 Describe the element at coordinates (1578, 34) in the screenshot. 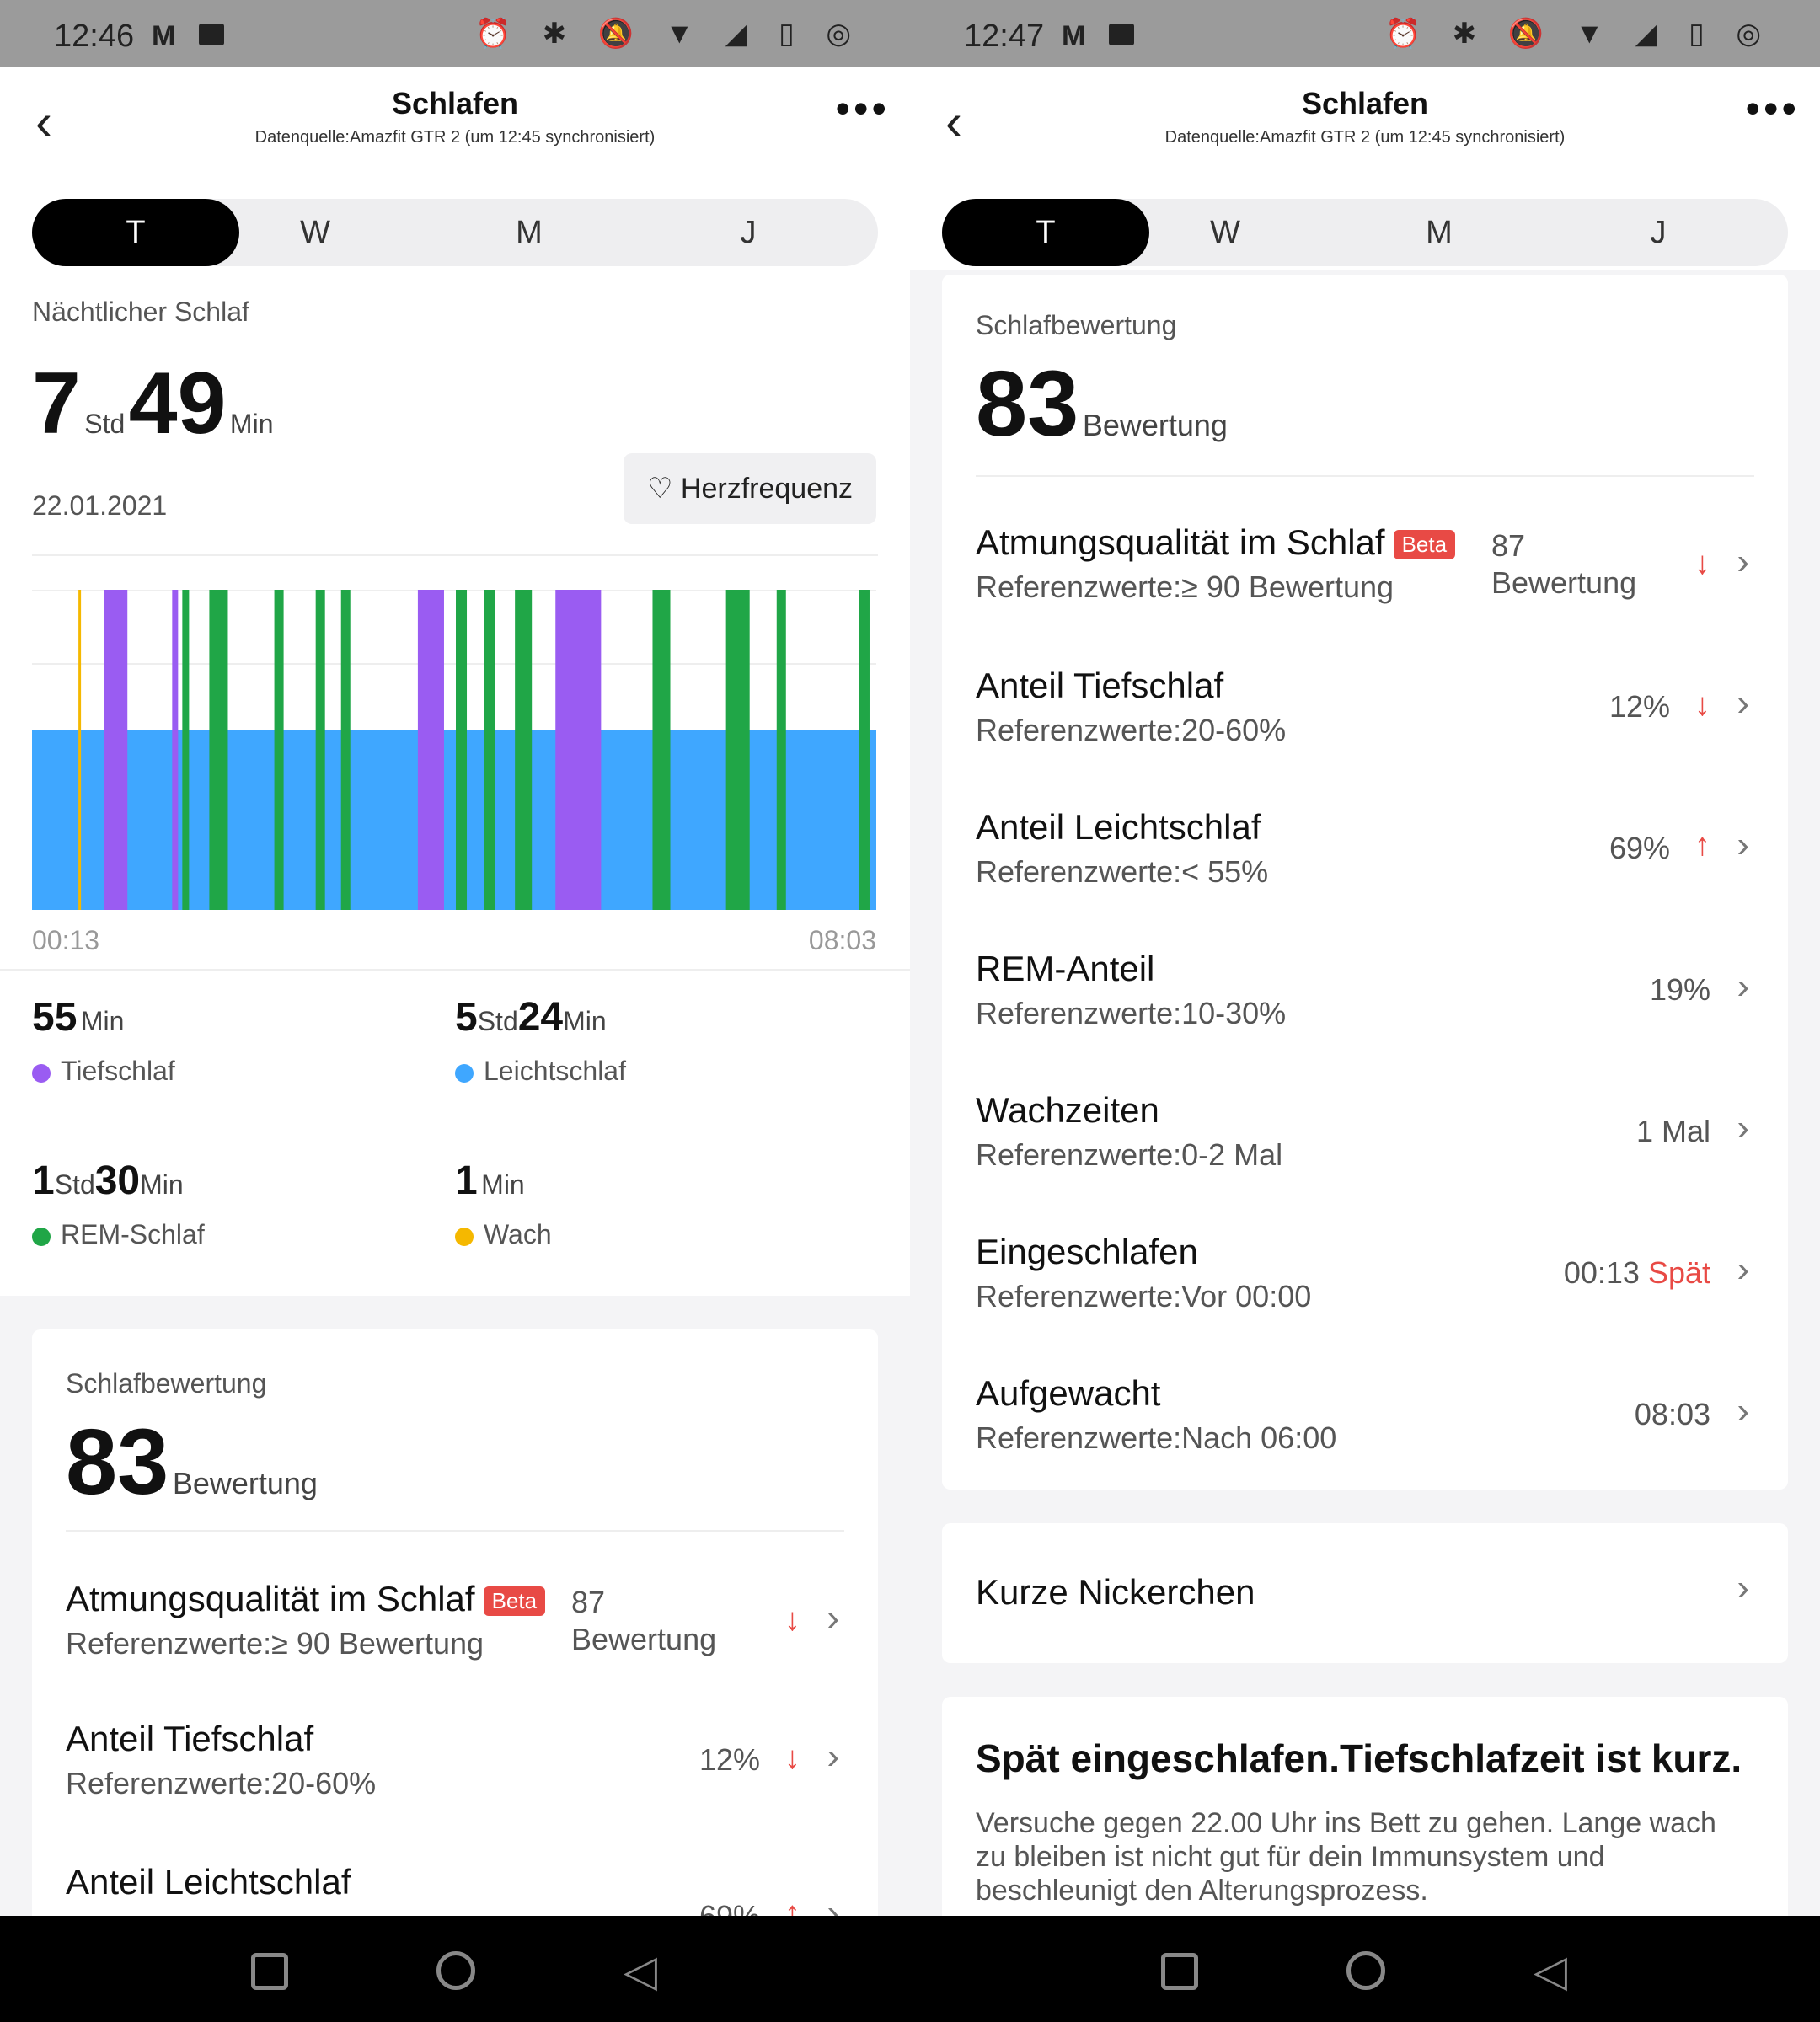

I see `system-status-icons: ⏰ ✱ 🔕 ▼ ◢ ▯ ◎` at that location.